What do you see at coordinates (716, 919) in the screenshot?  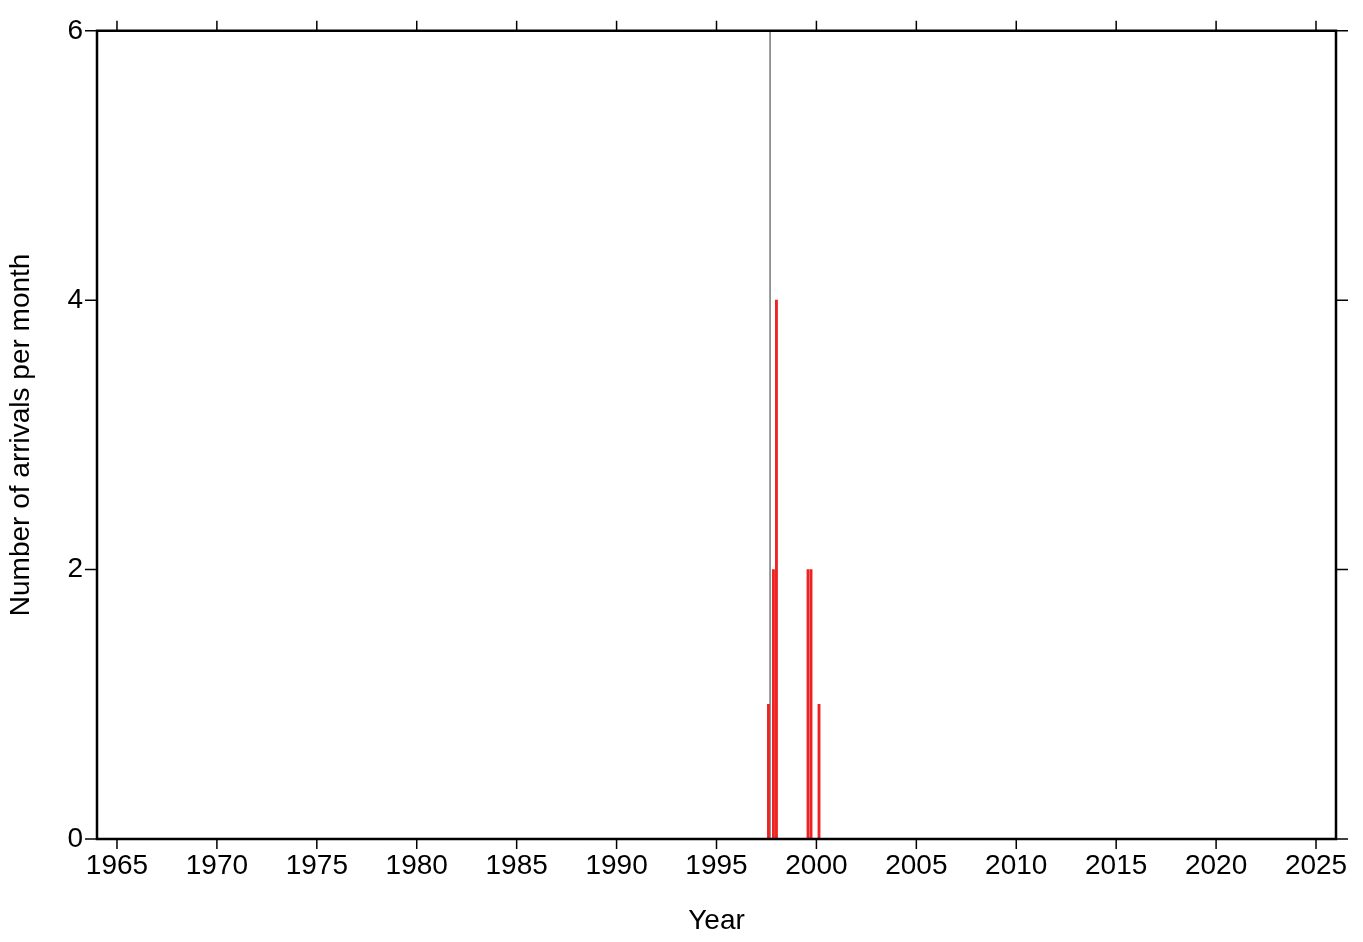 I see `x-axis-title: Year` at bounding box center [716, 919].